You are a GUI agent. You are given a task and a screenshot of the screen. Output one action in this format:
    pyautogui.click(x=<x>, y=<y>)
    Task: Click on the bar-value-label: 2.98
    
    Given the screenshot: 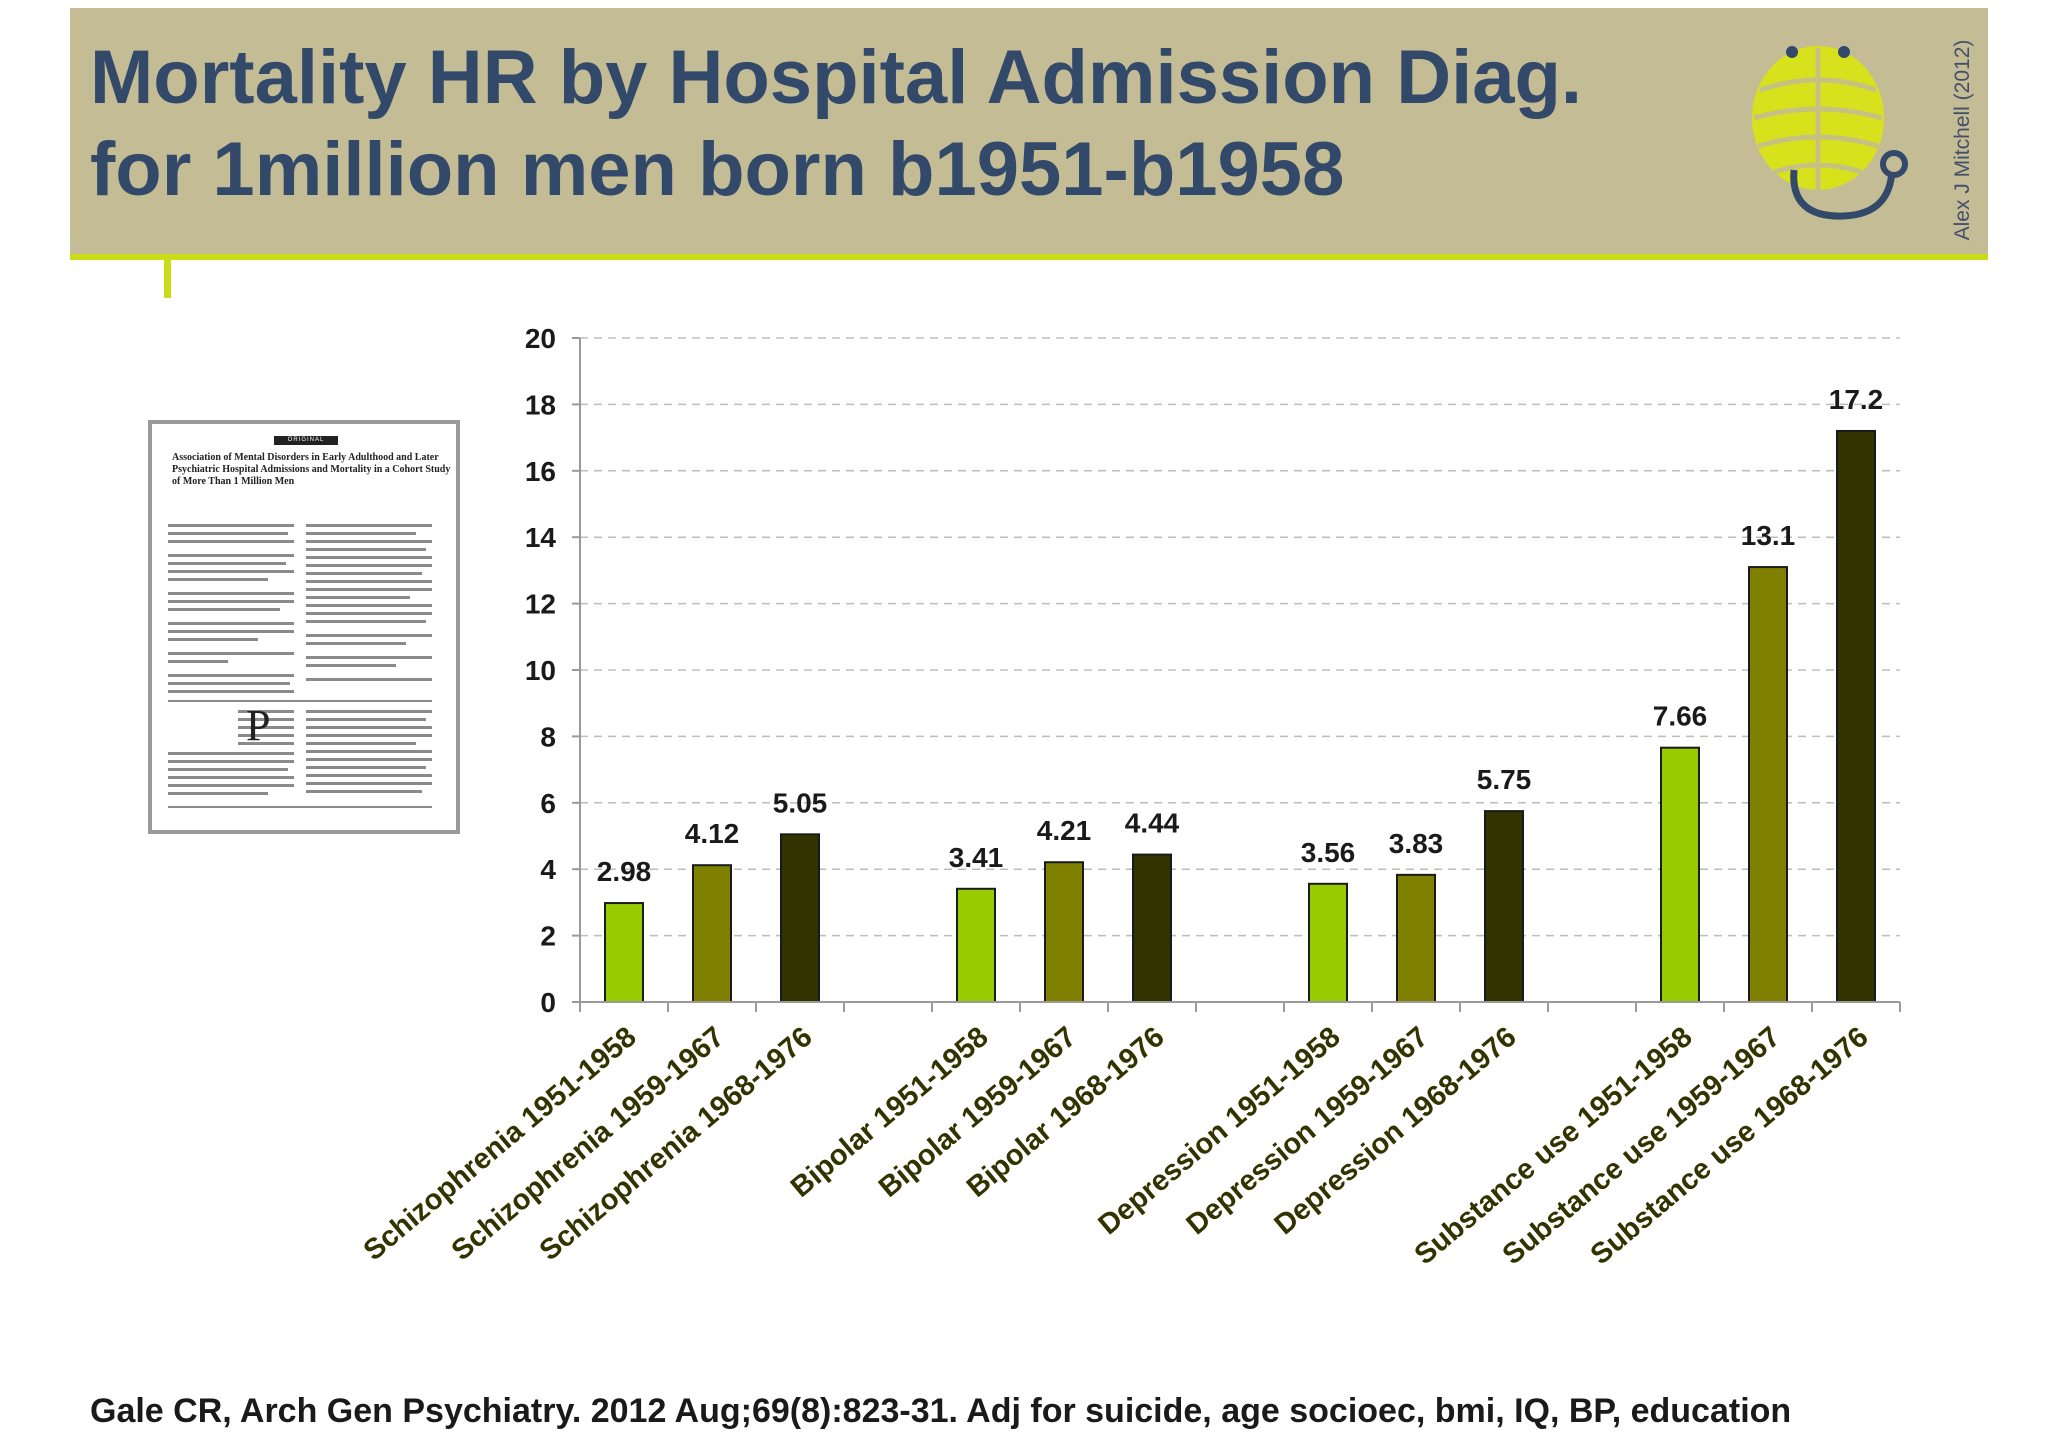 What is the action you would take?
    pyautogui.click(x=624, y=871)
    